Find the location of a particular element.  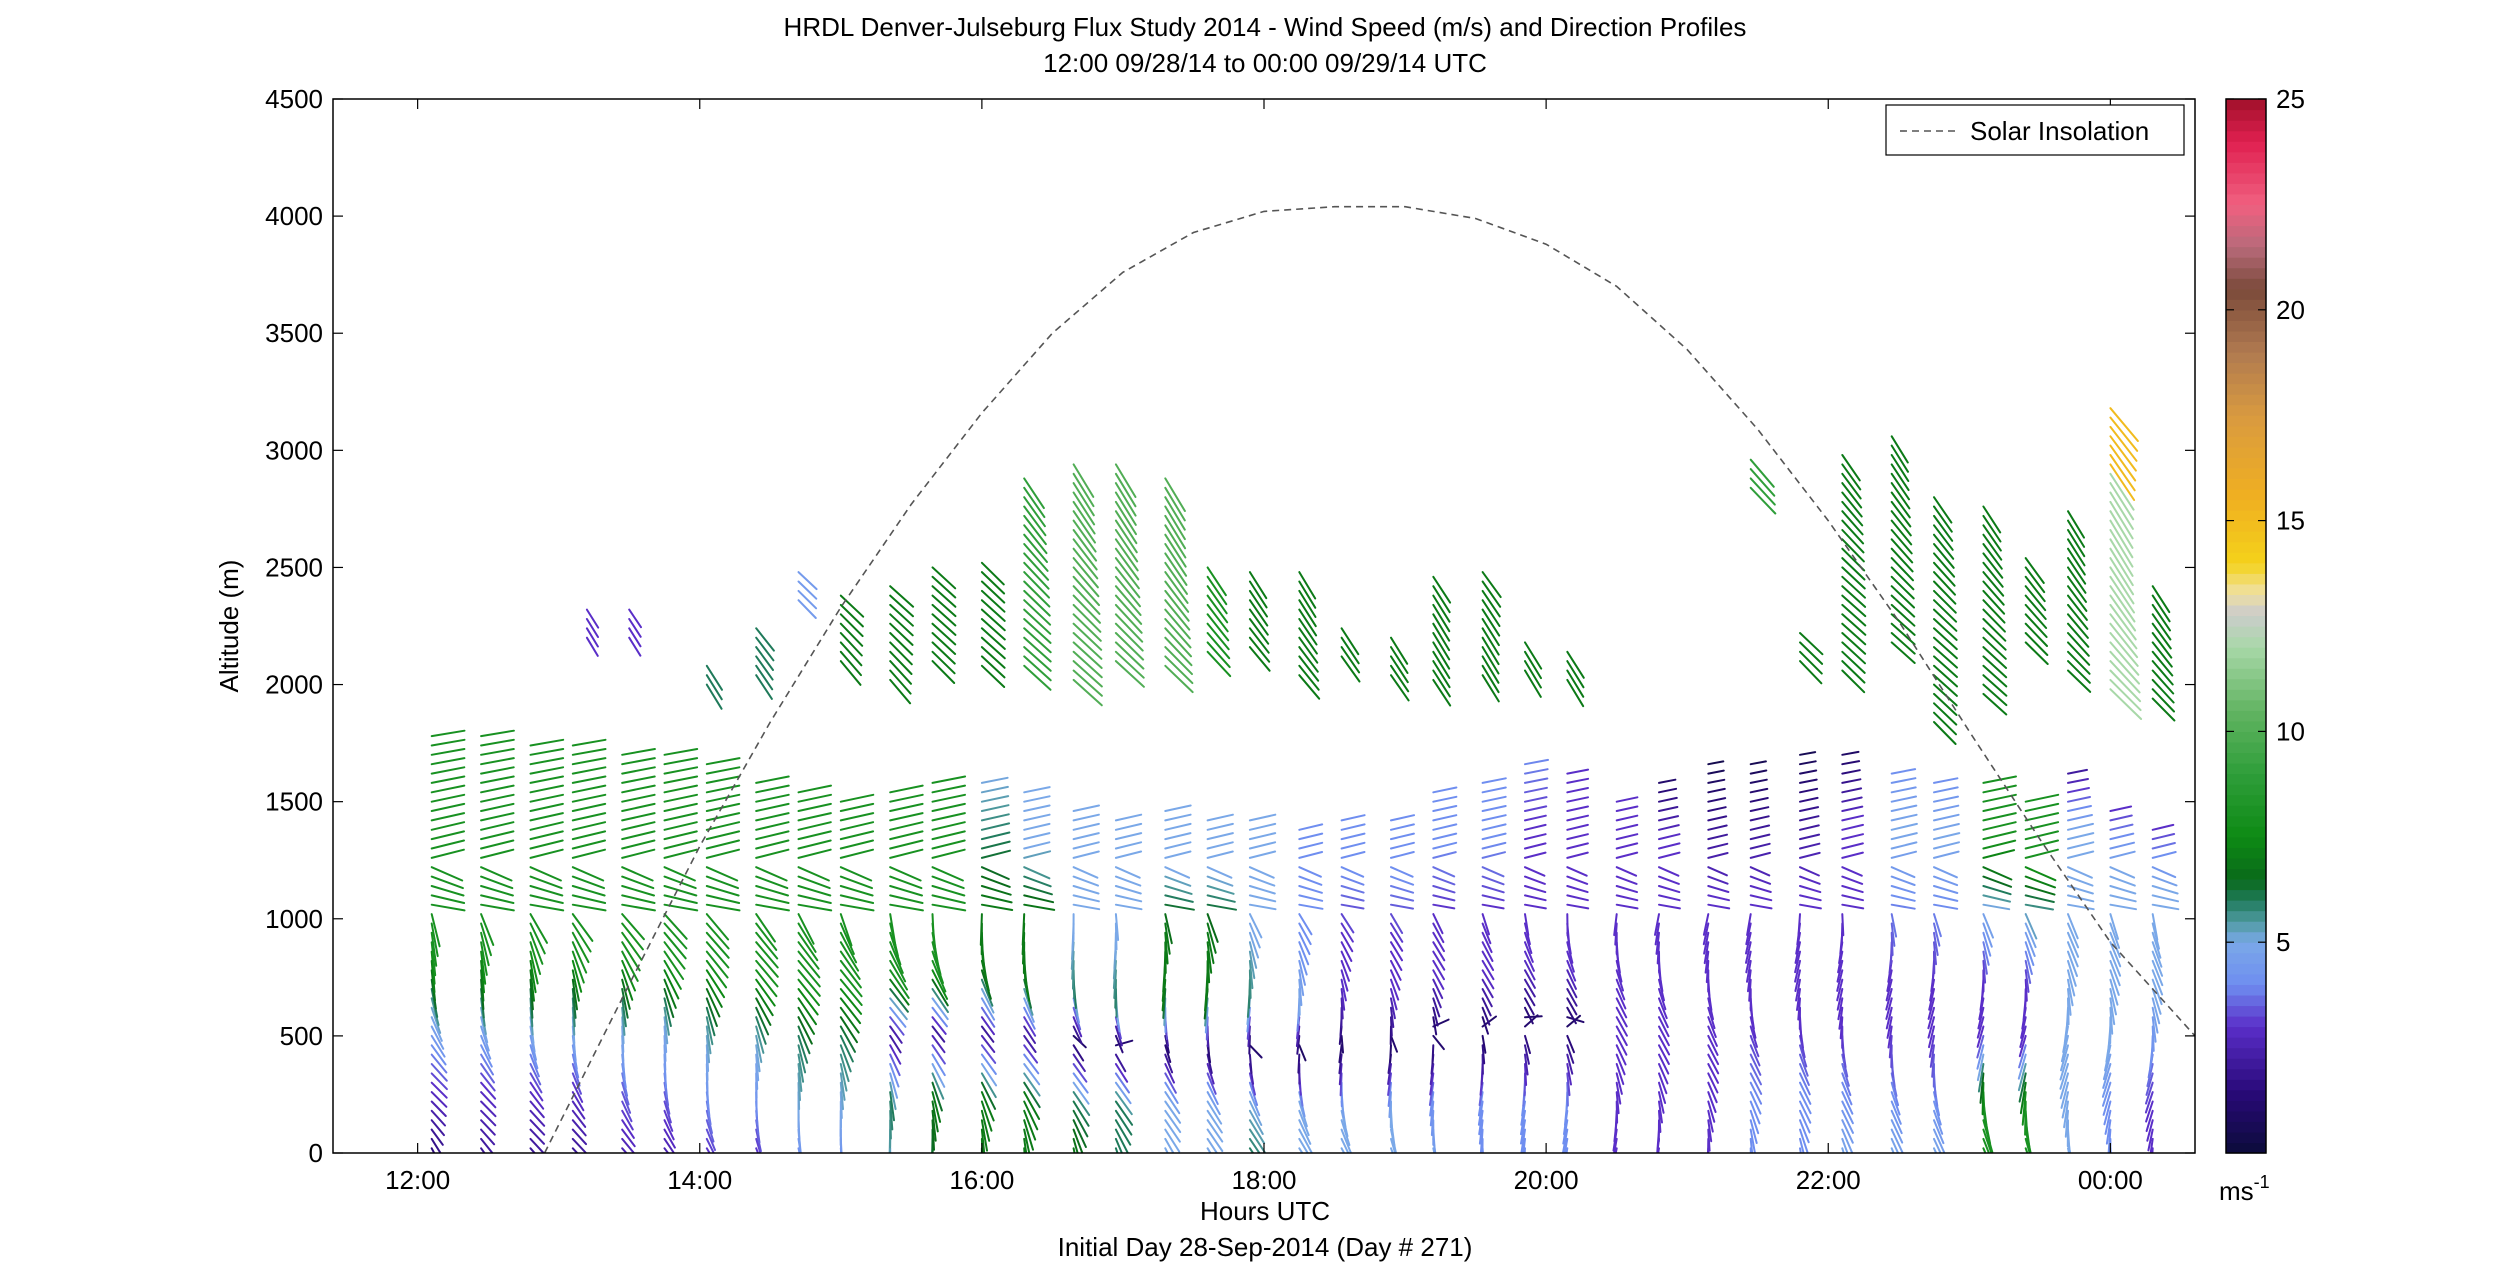

colorbar-unit: ms-1 is located at coordinates (2244, 1189).